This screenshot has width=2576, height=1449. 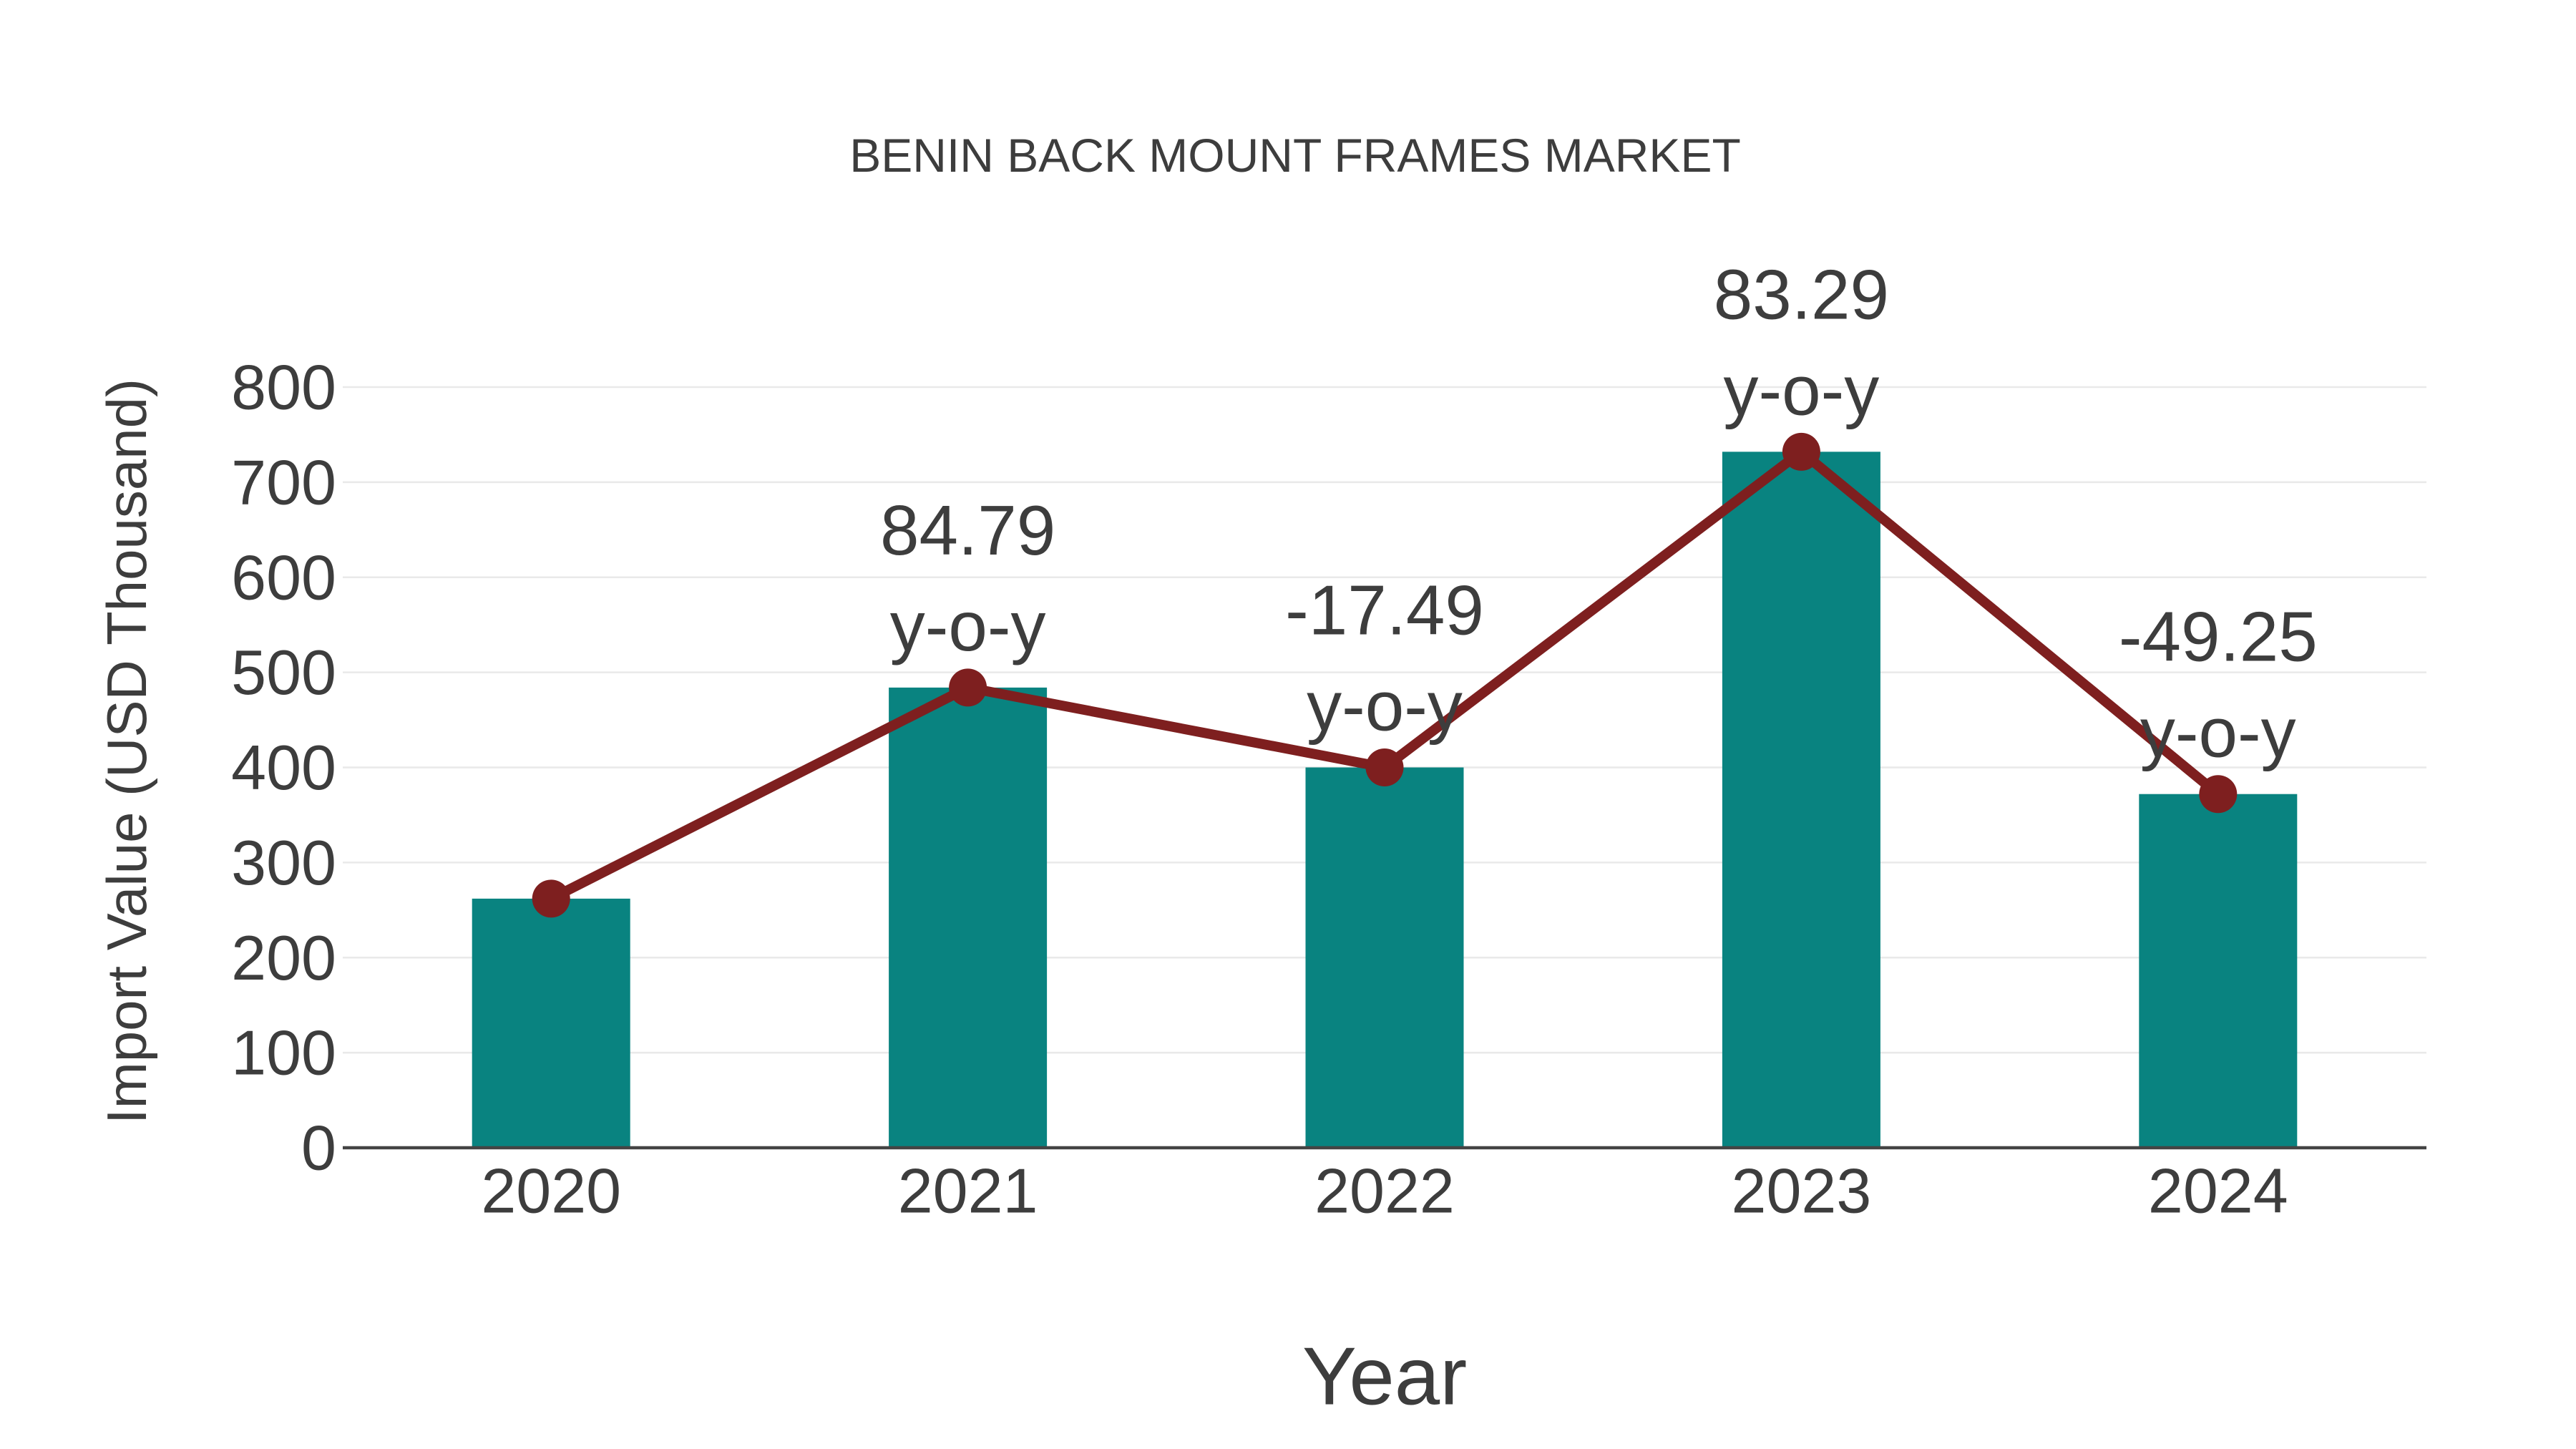 I want to click on y-tick-label: 100, so click(x=283, y=1053).